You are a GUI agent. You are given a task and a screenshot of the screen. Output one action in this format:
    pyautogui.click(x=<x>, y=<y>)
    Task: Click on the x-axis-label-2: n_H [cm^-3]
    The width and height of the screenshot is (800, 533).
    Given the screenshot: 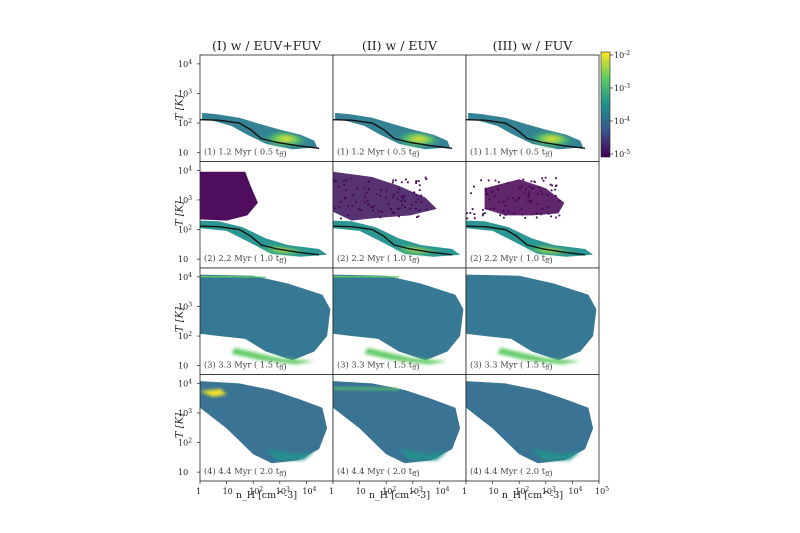 What is the action you would take?
    pyautogui.click(x=399, y=495)
    